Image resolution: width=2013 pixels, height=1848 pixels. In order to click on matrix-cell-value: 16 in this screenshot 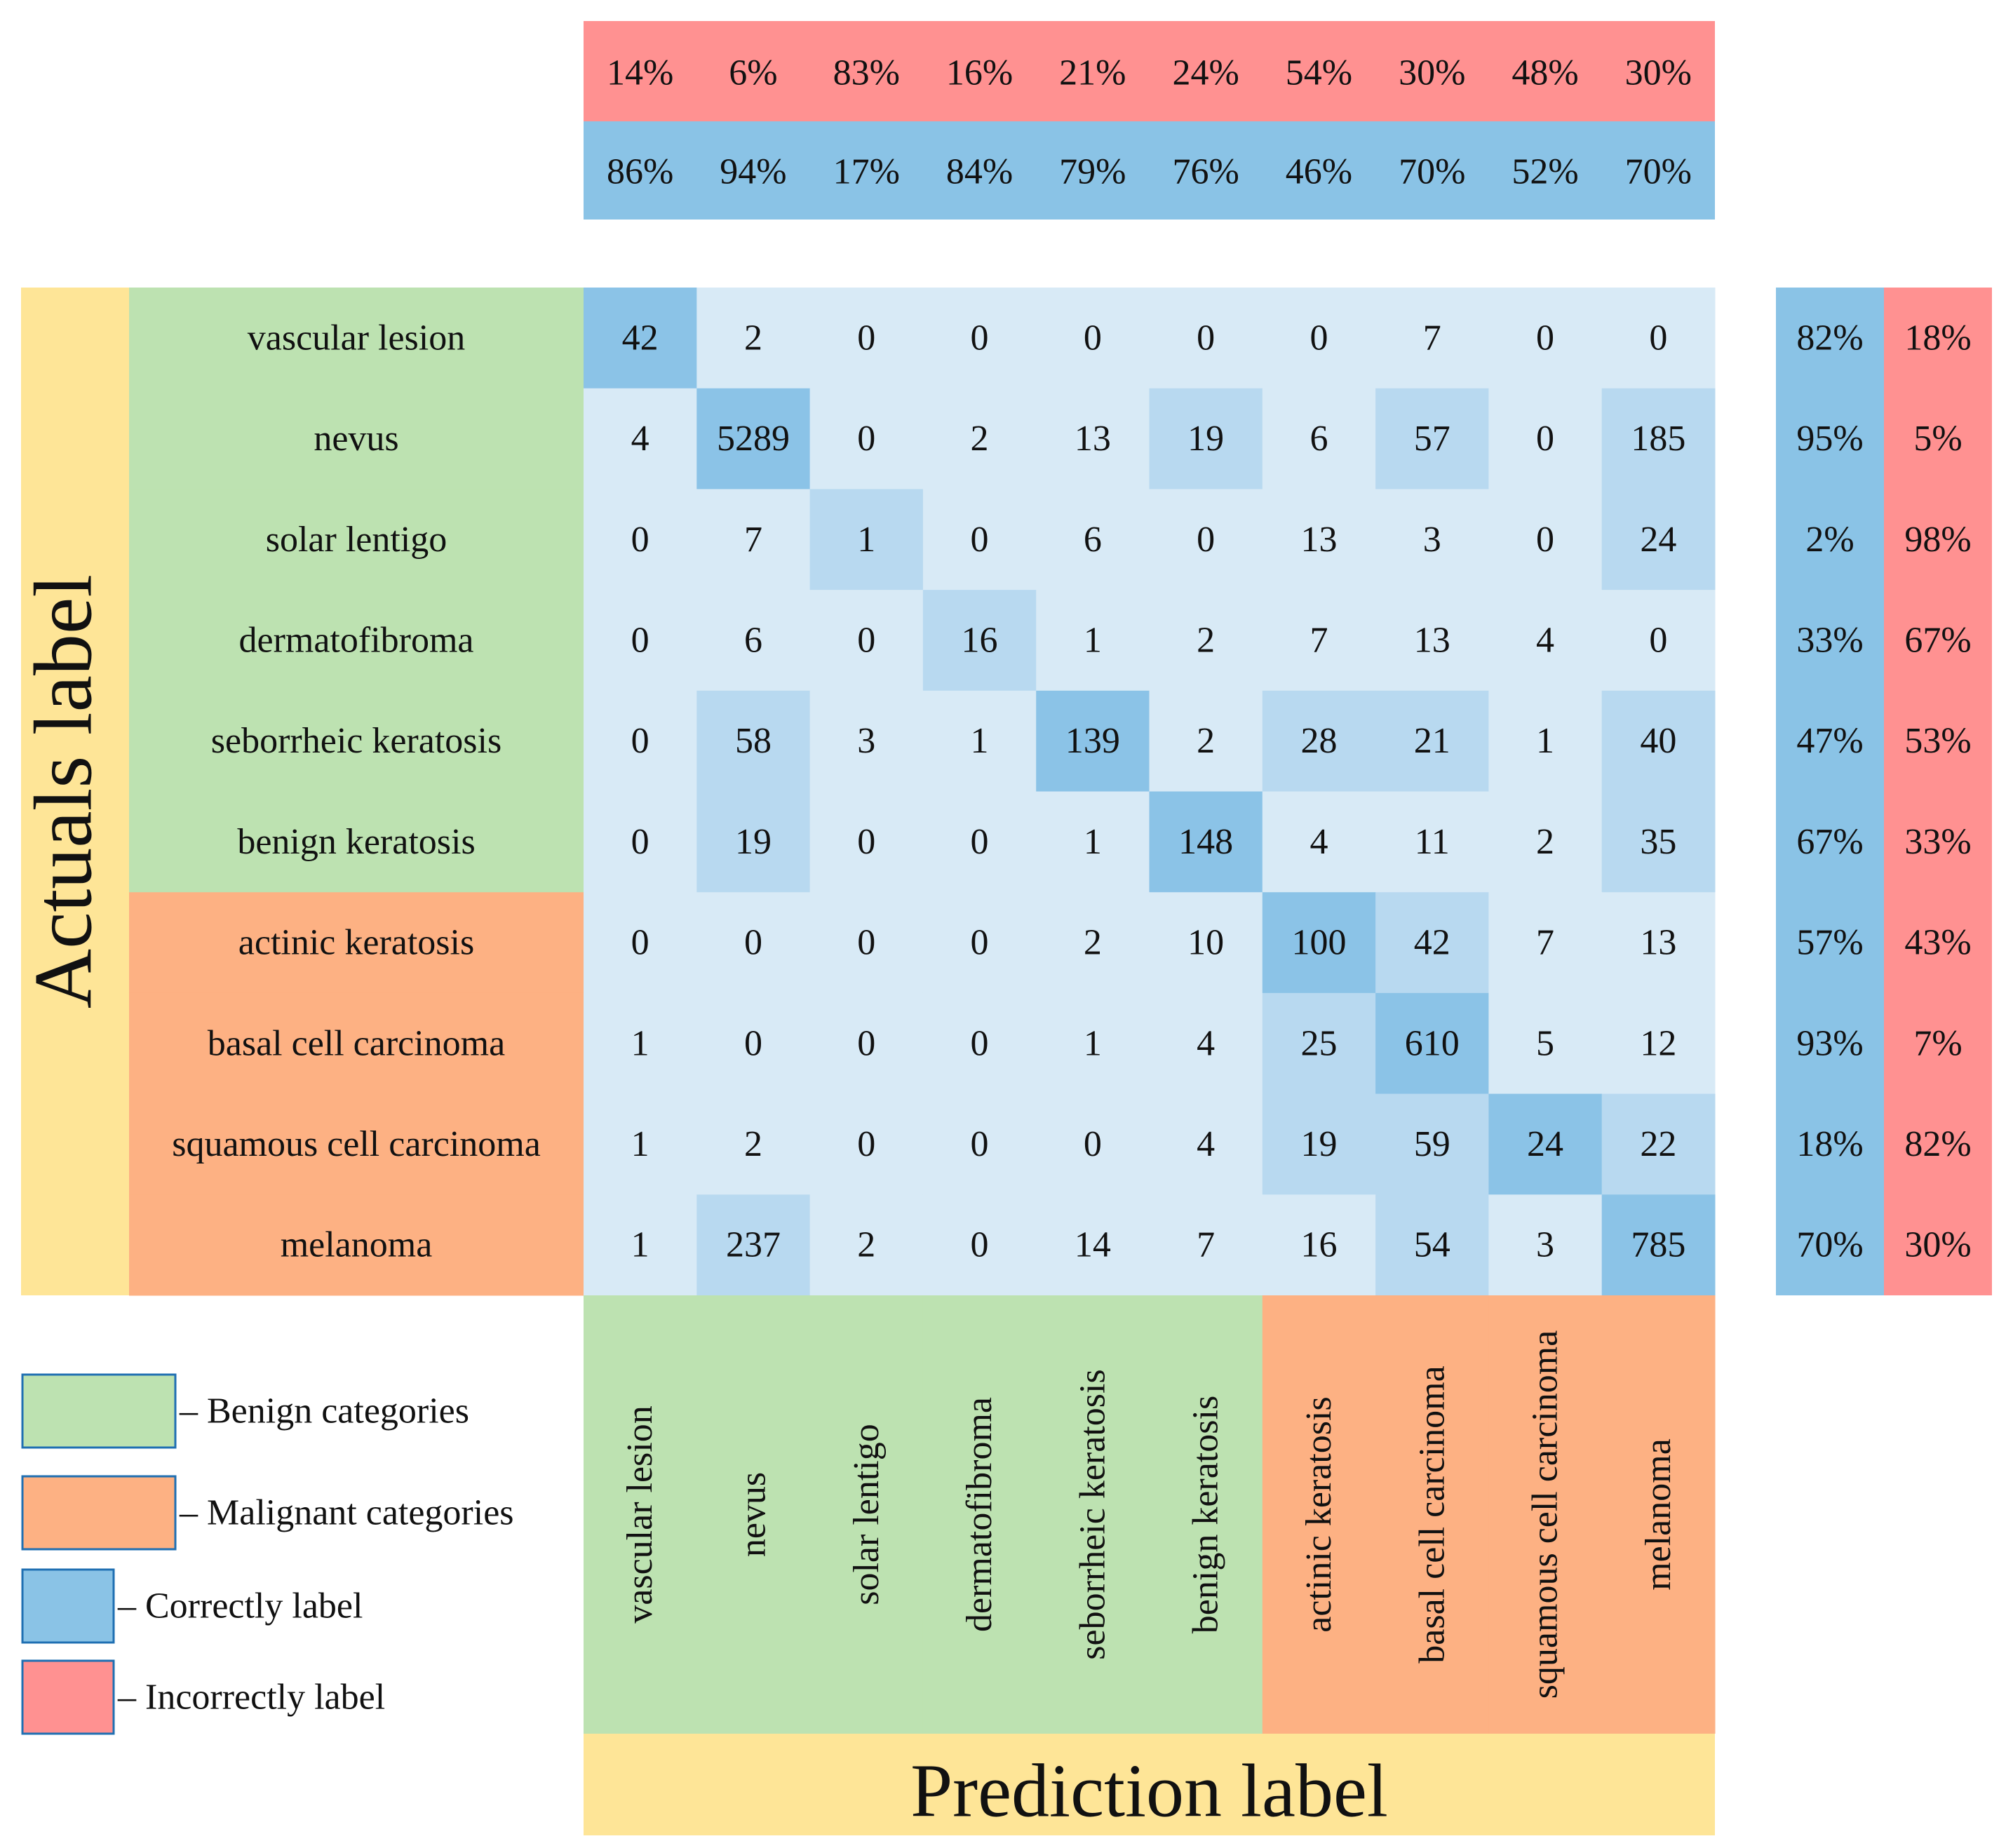, I will do `click(980, 640)`.